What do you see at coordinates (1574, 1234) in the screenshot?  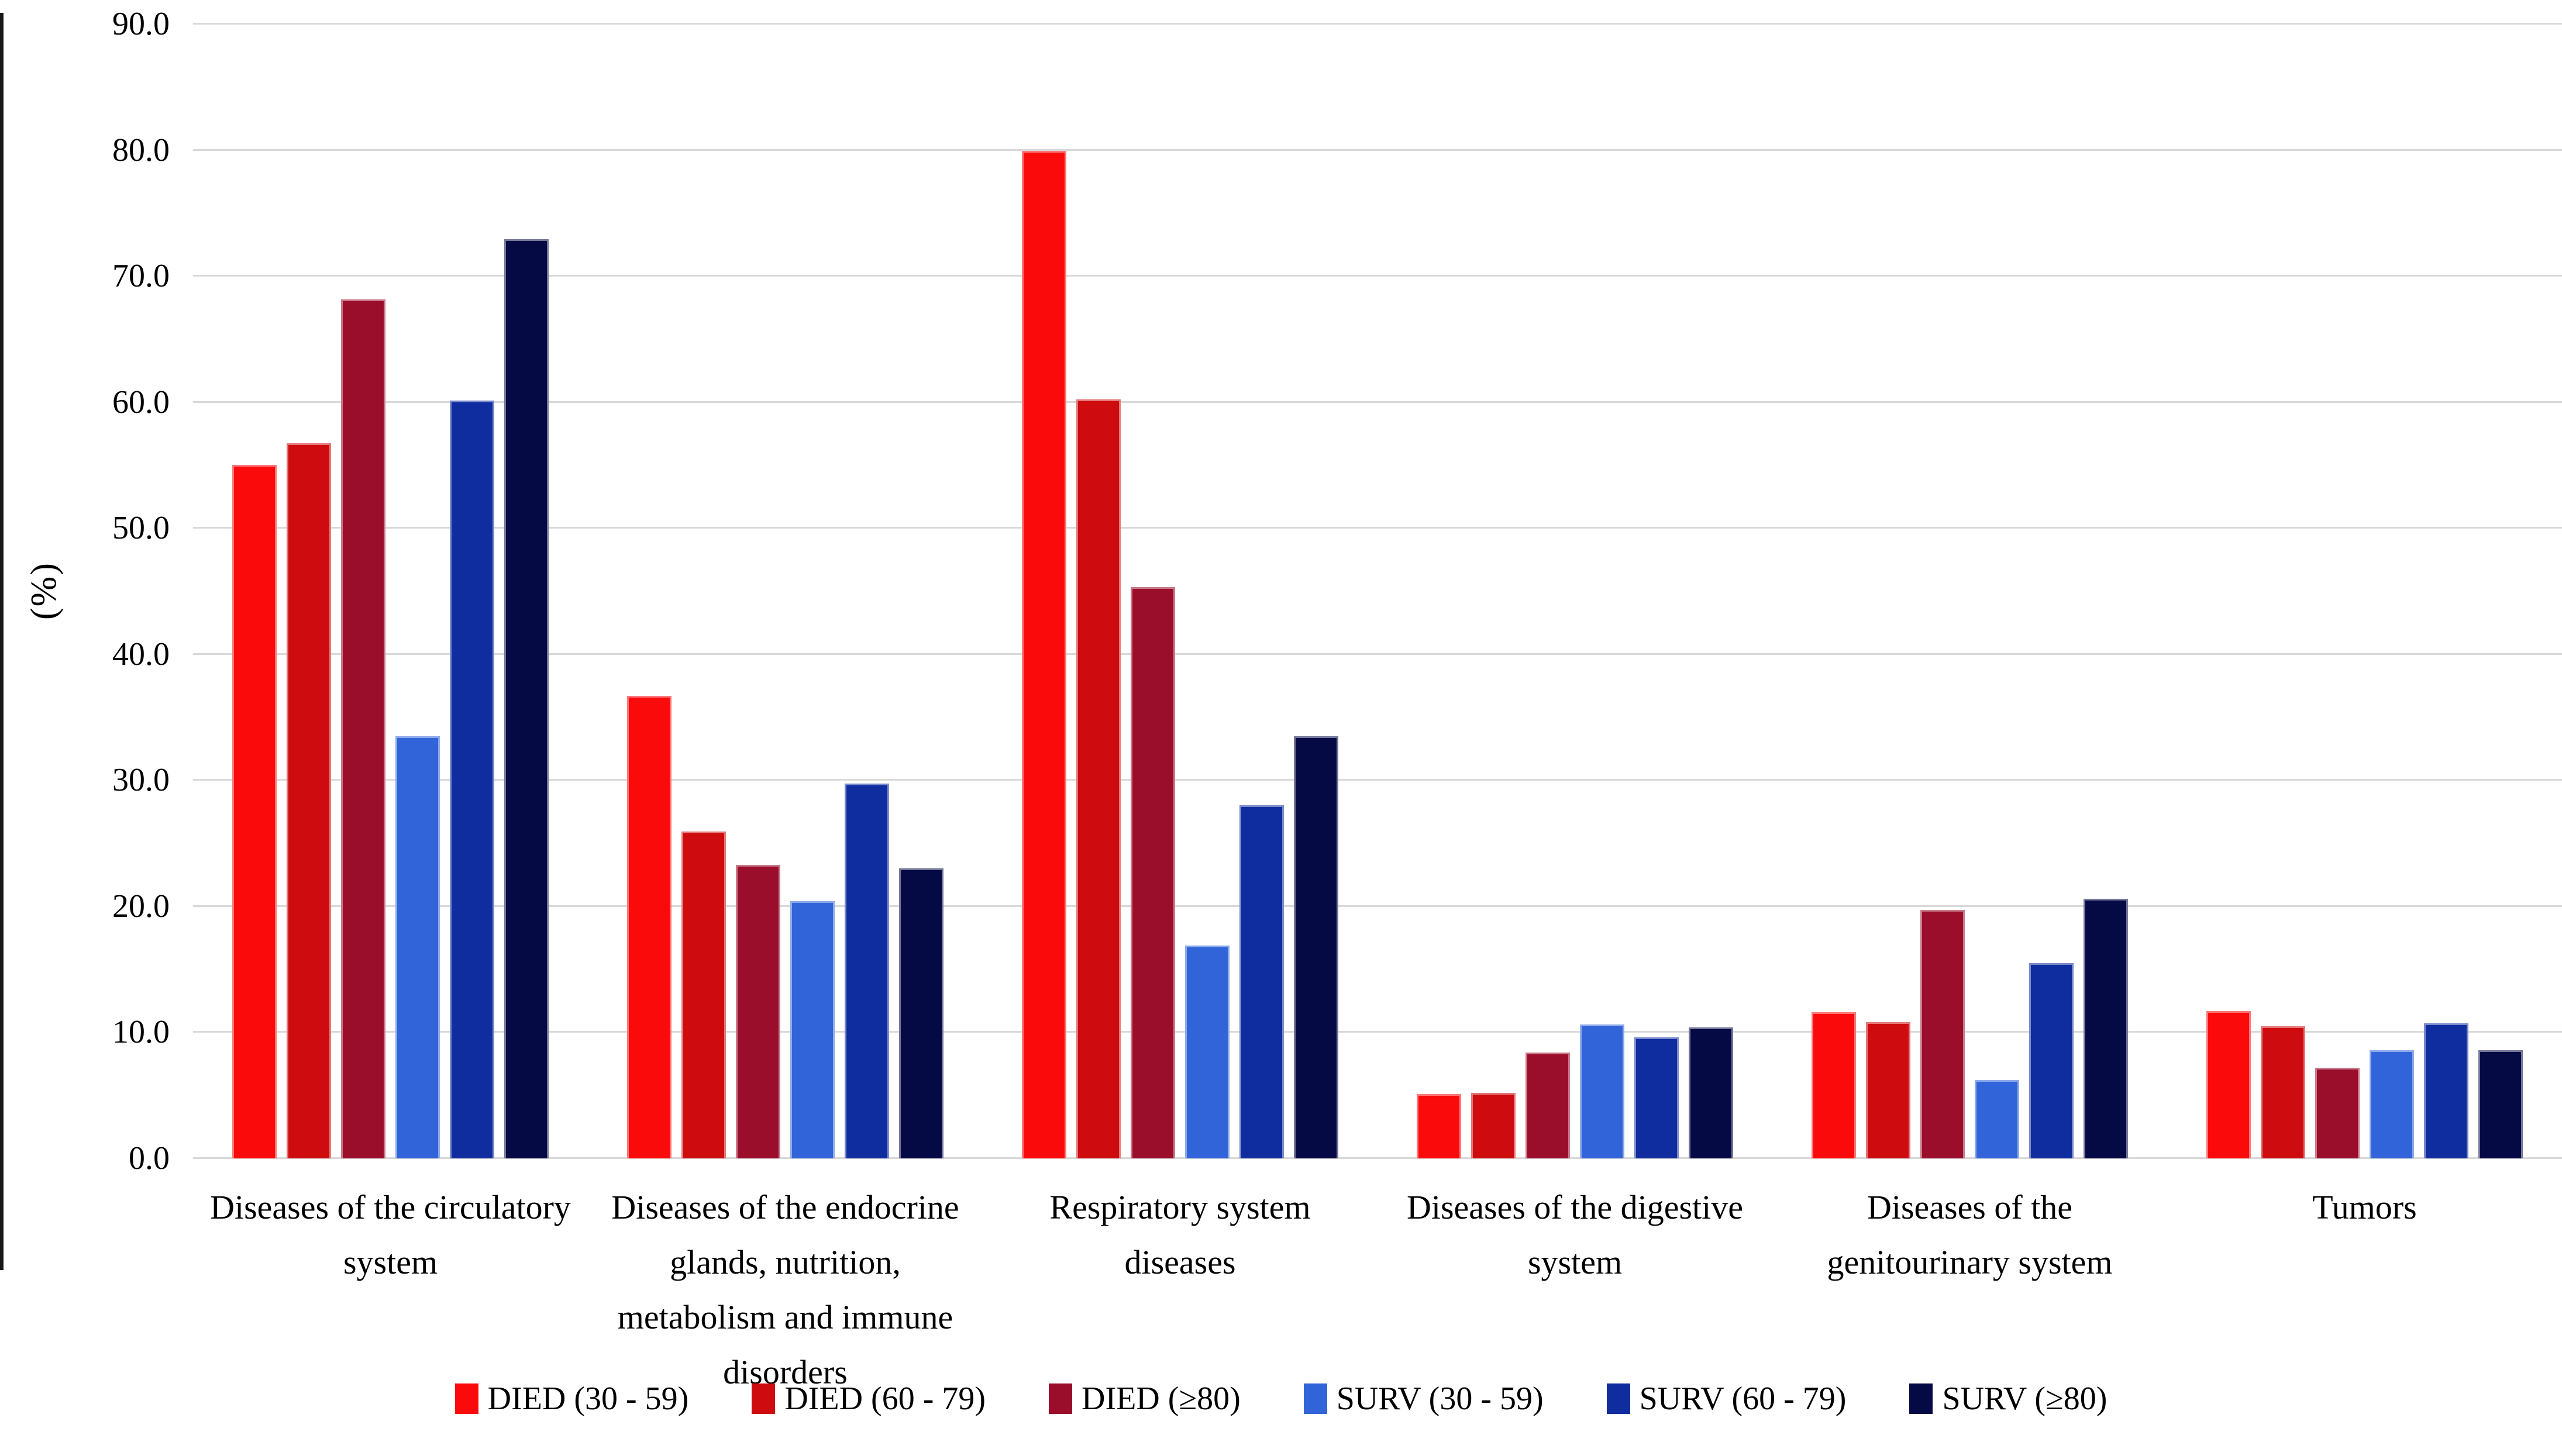 I see `category-label-4: Diseases of the digestive system` at bounding box center [1574, 1234].